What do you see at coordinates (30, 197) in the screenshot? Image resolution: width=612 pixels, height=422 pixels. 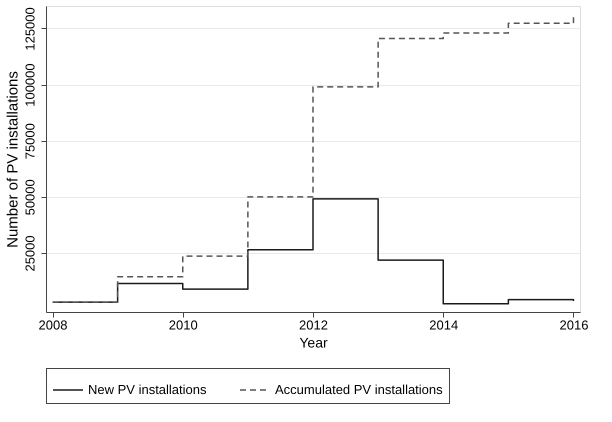 I see `y-tick-label: 50000` at bounding box center [30, 197].